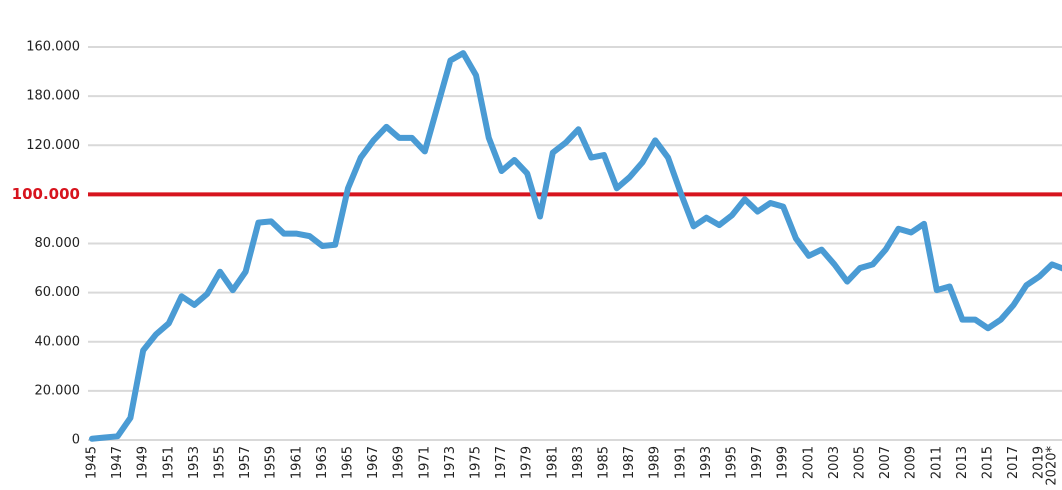 The width and height of the screenshot is (1062, 490). What do you see at coordinates (296, 462) in the screenshot?
I see `x-tick-label: 1961` at bounding box center [296, 462].